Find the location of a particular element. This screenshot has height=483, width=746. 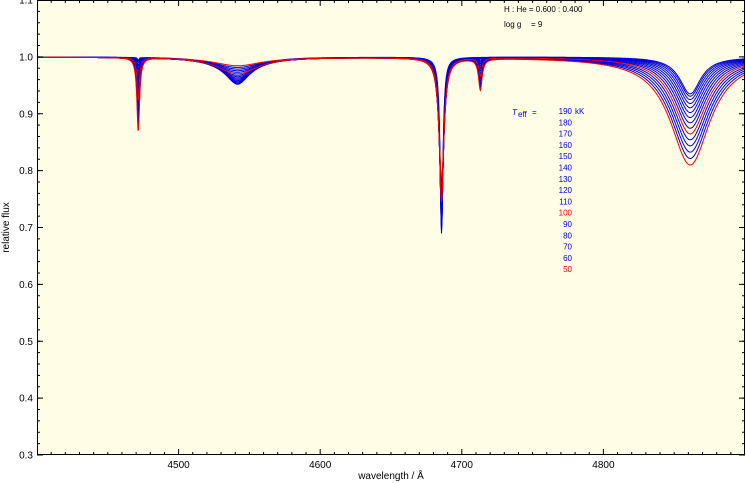

y-tick-label: 0.3 is located at coordinates (26, 456).